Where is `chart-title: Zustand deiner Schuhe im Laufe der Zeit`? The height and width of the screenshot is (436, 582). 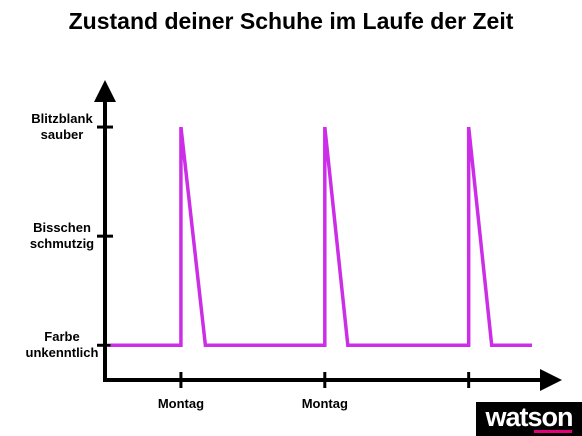 chart-title: Zustand deiner Schuhe im Laufe der Zeit is located at coordinates (291, 21).